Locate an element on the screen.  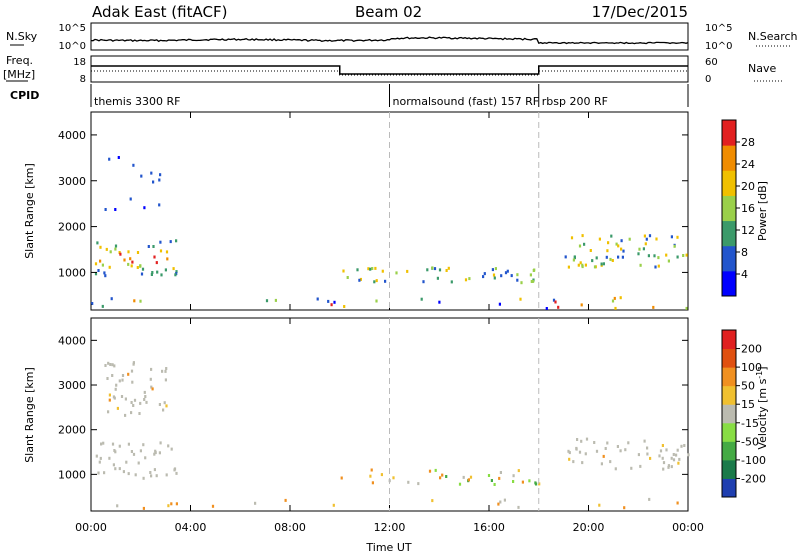
y-tick-label: 3000 is located at coordinates (72, 181).